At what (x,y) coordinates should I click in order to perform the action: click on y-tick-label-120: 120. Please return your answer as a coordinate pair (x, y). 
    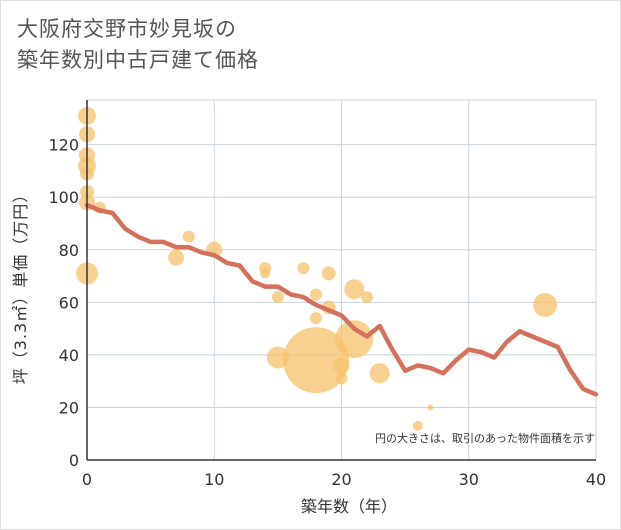
    Looking at the image, I should click on (63, 145).